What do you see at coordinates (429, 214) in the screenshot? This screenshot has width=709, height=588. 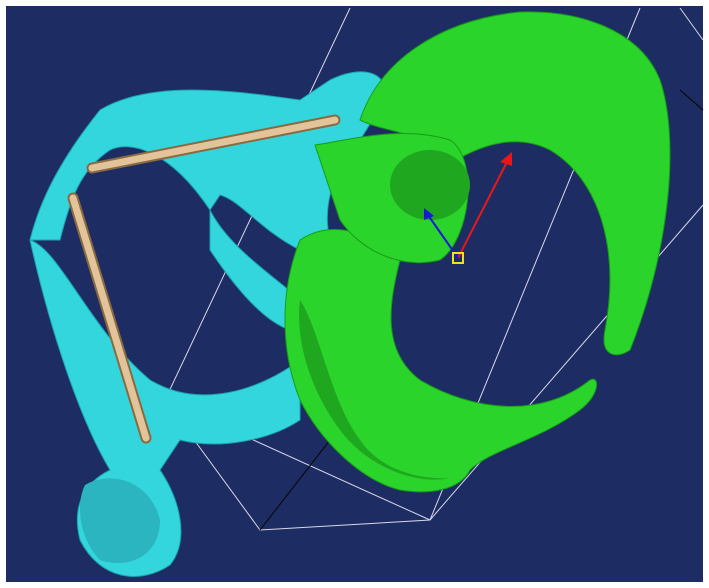 I see `z-axis-head` at bounding box center [429, 214].